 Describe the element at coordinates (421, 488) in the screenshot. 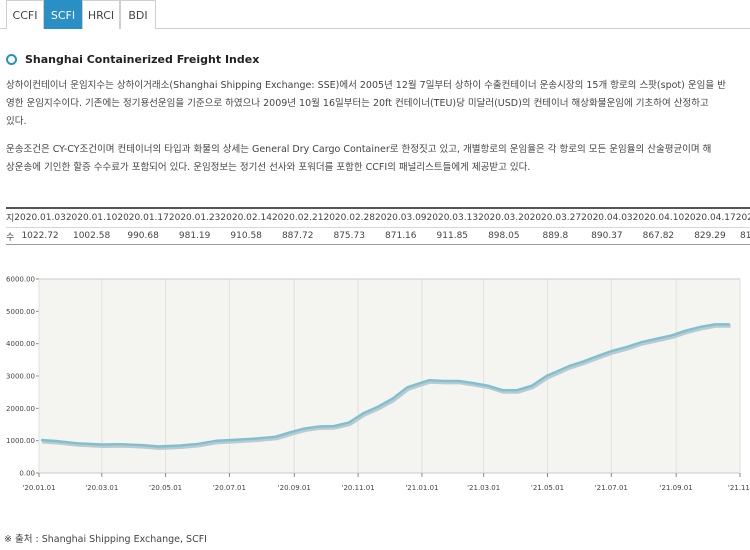

I see `x-tick-label: '21.01.01` at that location.